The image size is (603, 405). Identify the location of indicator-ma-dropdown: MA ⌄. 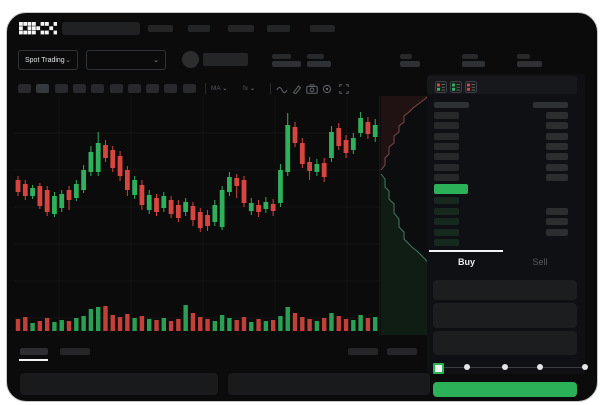
(219, 88).